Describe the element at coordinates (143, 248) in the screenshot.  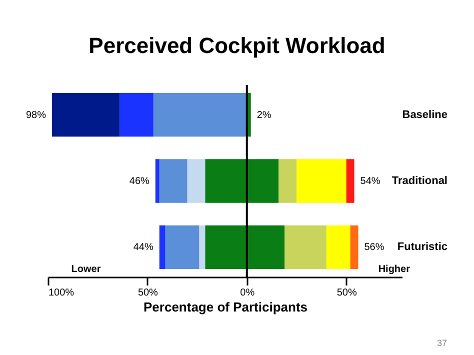
I see `annotation: 44%` at that location.